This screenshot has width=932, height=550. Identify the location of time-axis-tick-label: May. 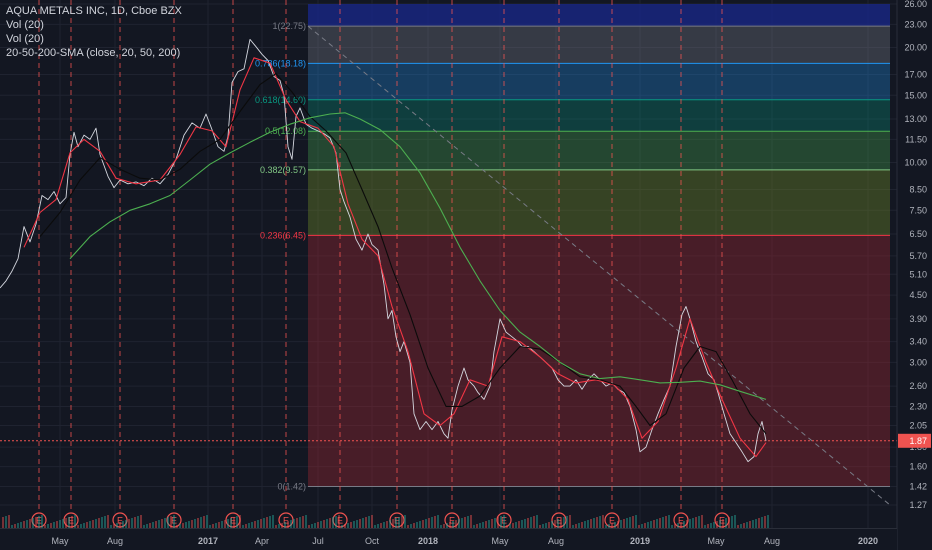
(500, 541).